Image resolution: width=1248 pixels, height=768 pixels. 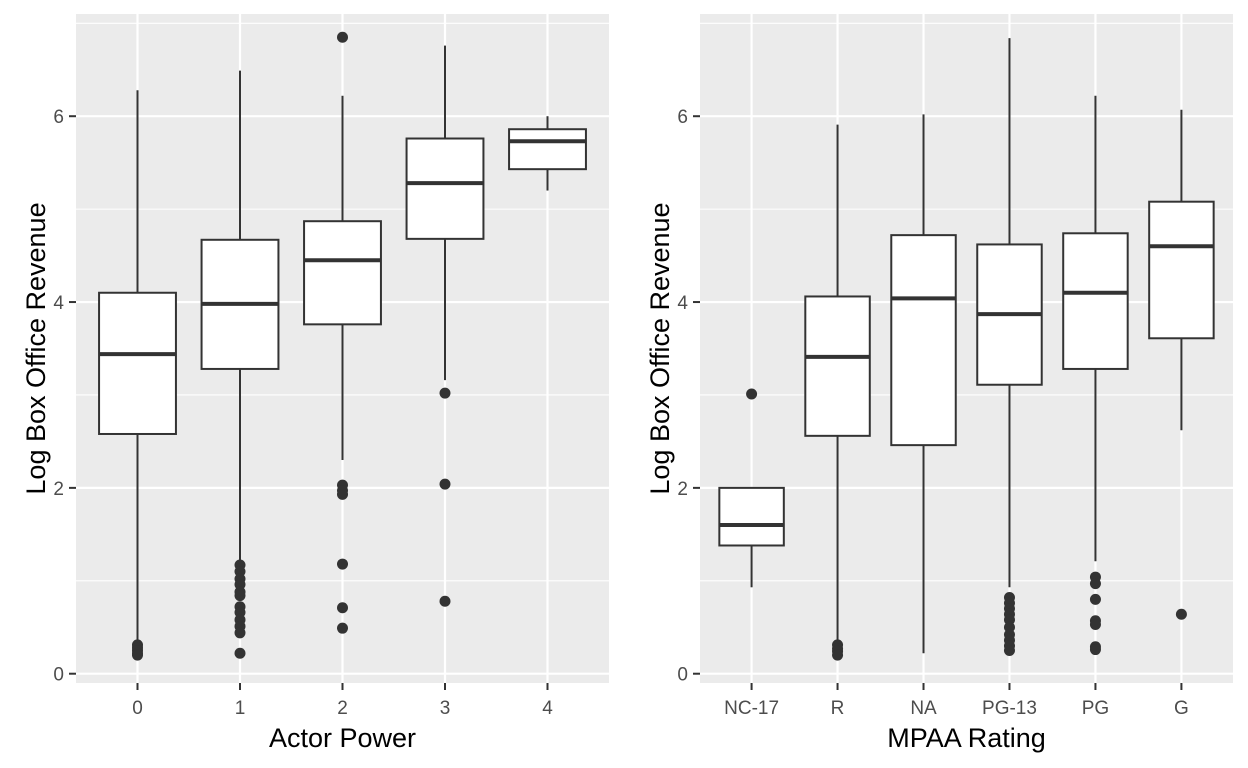 I want to click on mpaa-rating-y-axis: 0 2 4 6, so click(x=688, y=396).